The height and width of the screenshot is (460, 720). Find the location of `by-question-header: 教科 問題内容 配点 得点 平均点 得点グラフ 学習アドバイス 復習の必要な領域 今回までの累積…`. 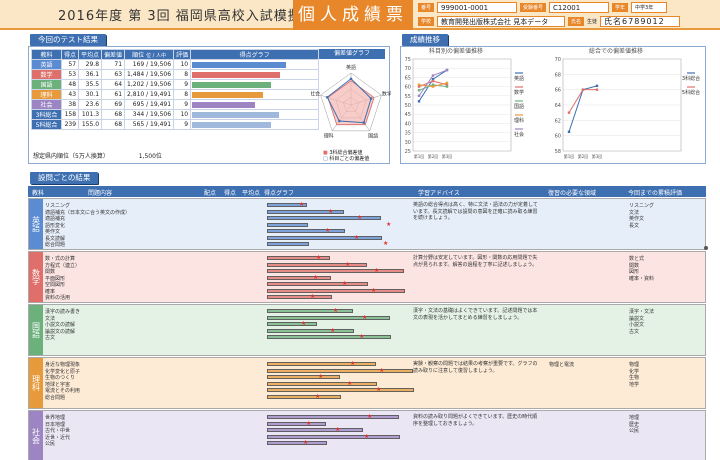

by-question-header: 教科 問題内容 配点 得点 平均点 得点グラフ 学習アドバイス 復習の必要な領域 今回までの累積… is located at coordinates (367, 191).